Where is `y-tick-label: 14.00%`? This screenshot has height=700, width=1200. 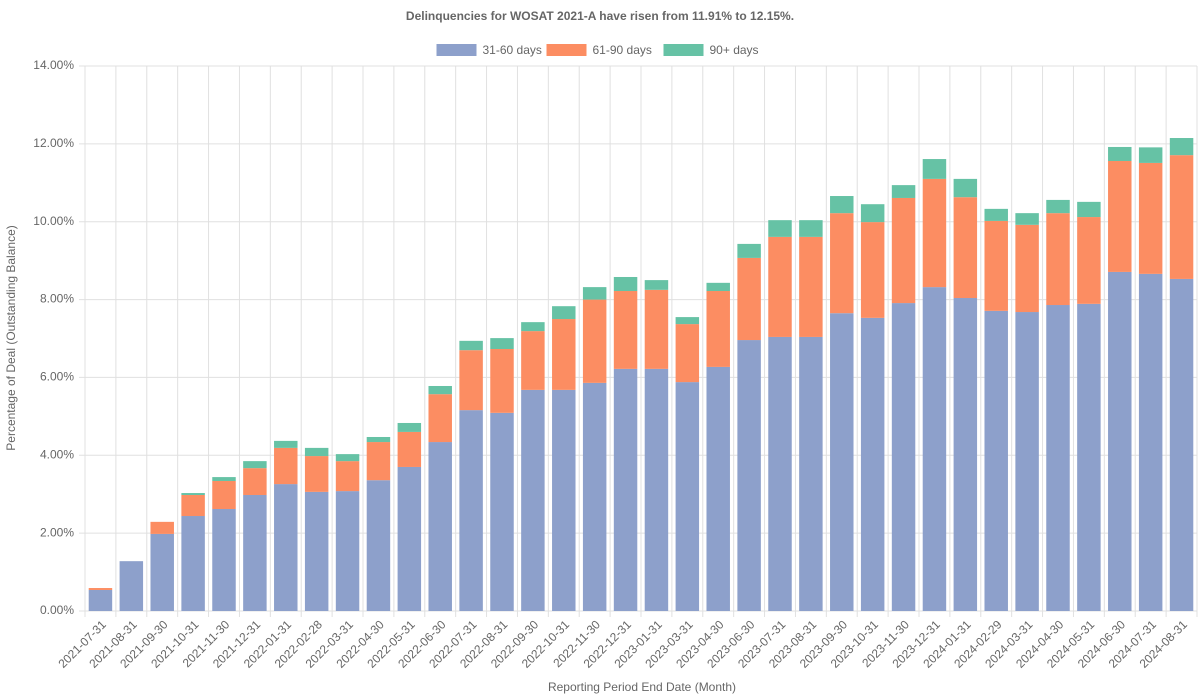 y-tick-label: 14.00% is located at coordinates (53, 65).